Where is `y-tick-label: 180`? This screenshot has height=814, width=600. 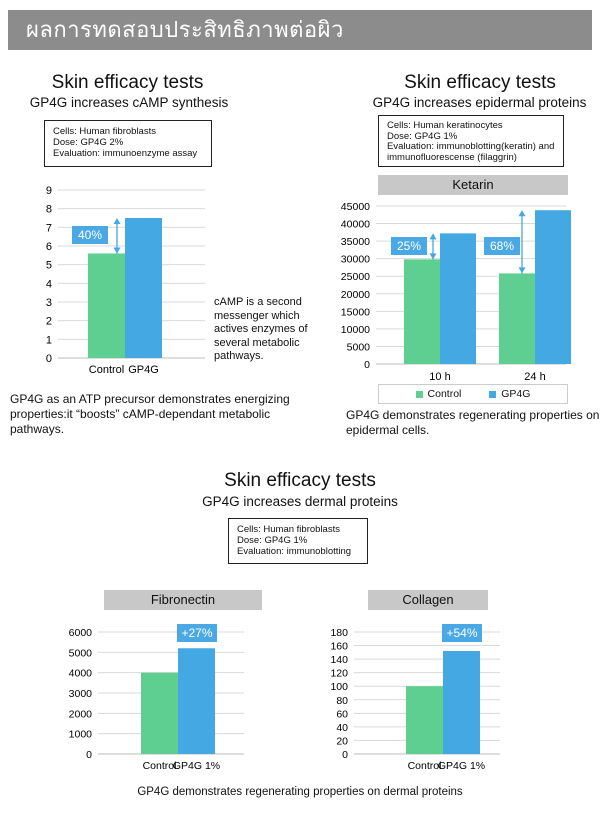 y-tick-label: 180 is located at coordinates (339, 633).